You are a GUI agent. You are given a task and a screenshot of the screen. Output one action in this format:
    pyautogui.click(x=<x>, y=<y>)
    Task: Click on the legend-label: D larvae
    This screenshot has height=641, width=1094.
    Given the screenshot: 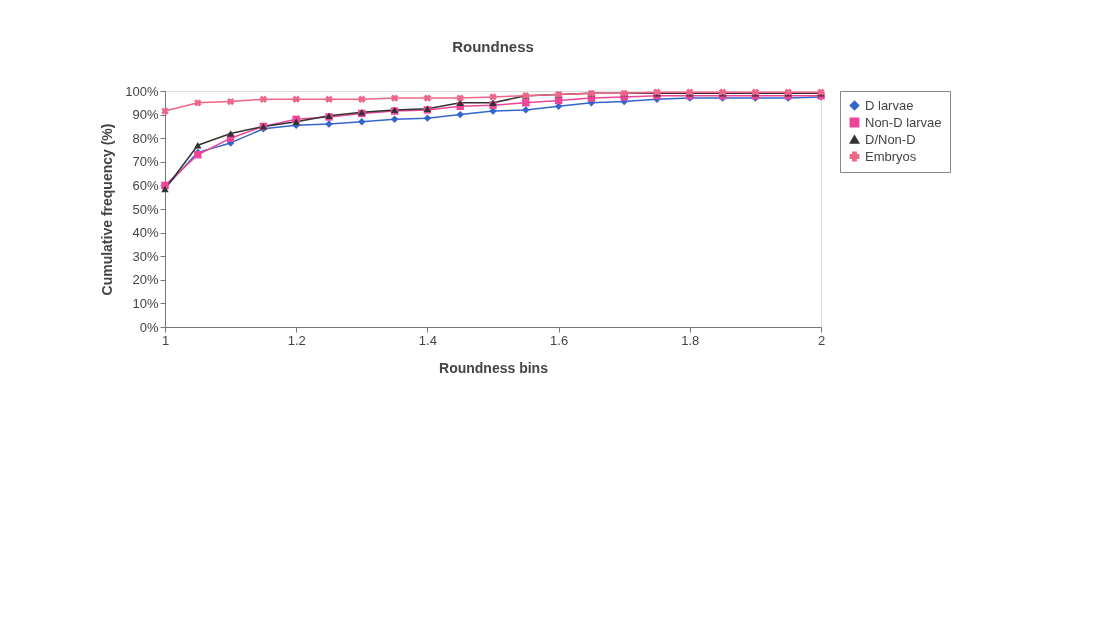 What is the action you would take?
    pyautogui.click(x=889, y=105)
    